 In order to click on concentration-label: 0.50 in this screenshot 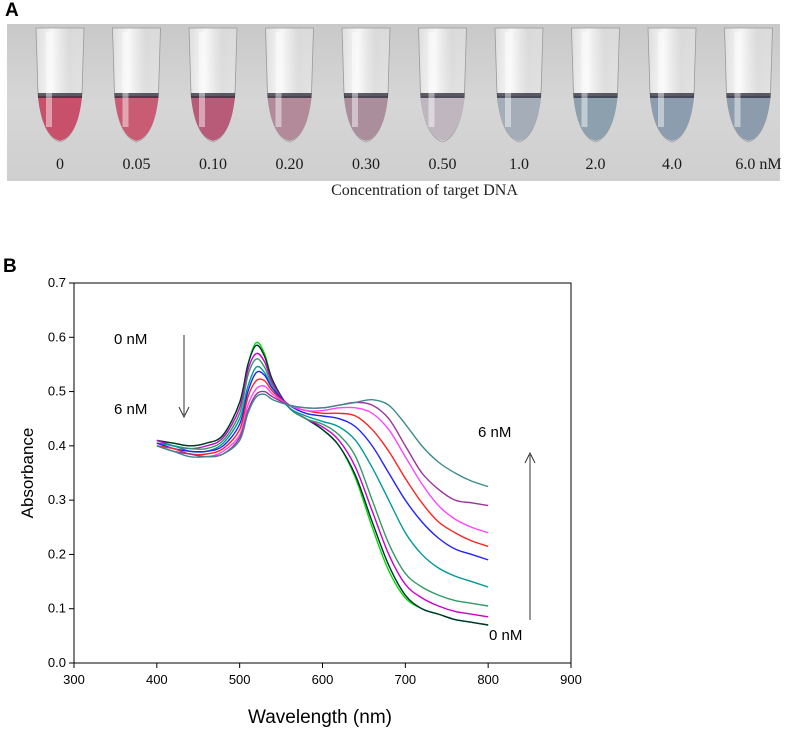, I will do `click(442, 164)`.